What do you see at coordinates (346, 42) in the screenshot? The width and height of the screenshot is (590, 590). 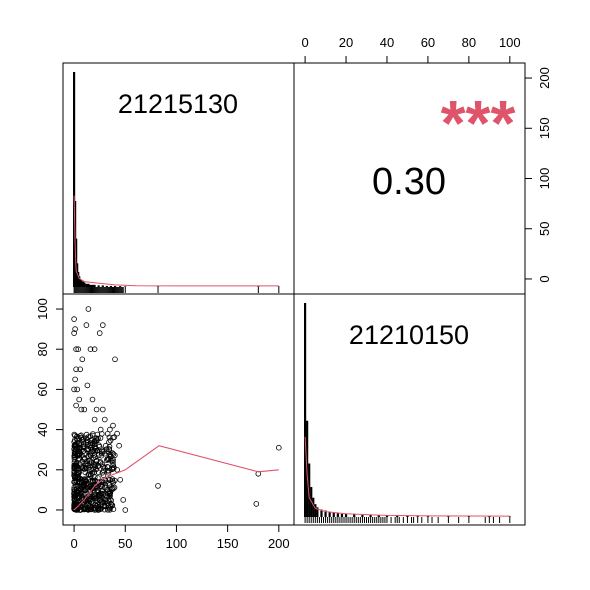 I see `axis-top-tick-label: 20` at bounding box center [346, 42].